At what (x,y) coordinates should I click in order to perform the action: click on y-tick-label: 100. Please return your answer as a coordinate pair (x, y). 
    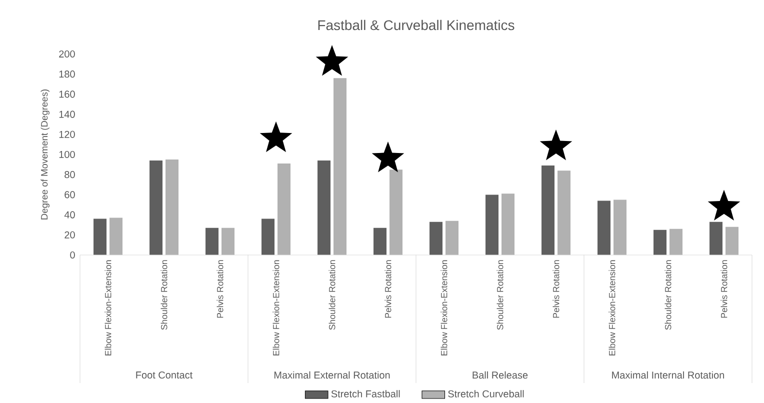
    Looking at the image, I should click on (67, 154).